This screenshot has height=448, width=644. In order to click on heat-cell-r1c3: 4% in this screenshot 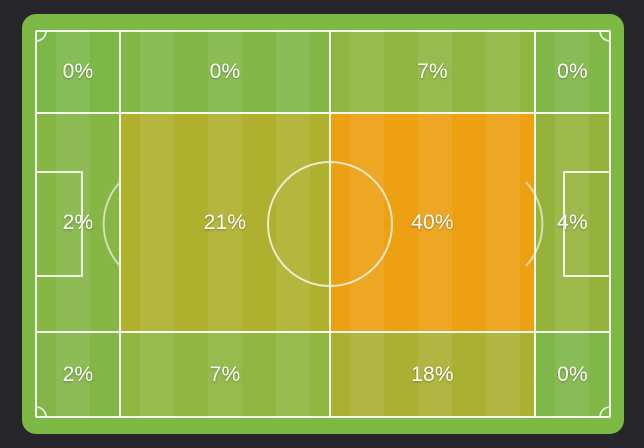, I will do `click(572, 222)`.